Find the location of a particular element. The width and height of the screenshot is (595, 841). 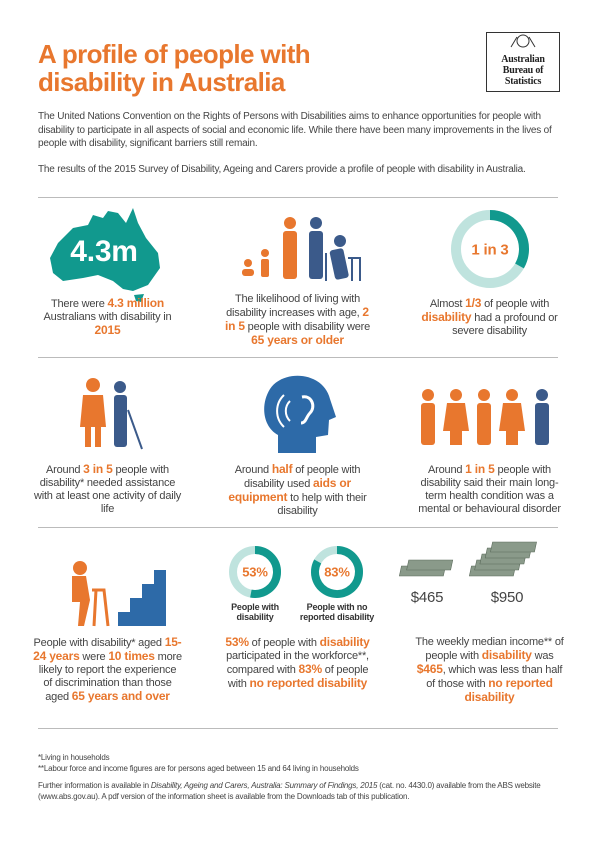

donut-label: 83% is located at coordinates (337, 572).